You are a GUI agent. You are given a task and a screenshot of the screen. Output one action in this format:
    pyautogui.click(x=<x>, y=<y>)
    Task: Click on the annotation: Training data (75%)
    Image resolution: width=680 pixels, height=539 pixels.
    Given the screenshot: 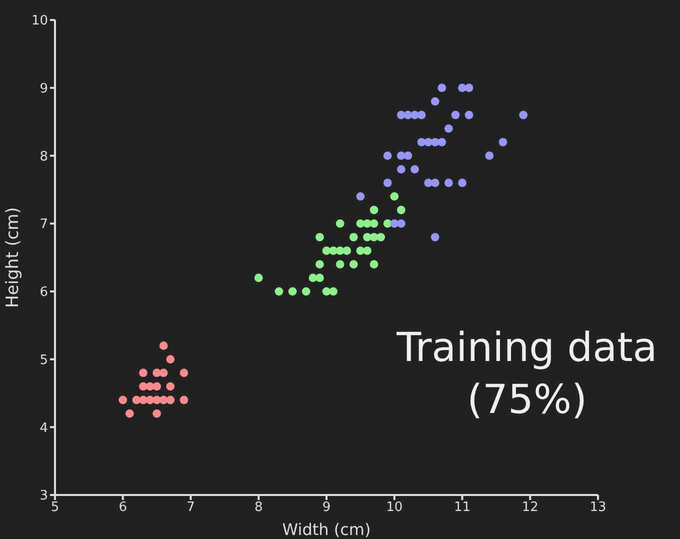 What is the action you would take?
    pyautogui.click(x=527, y=374)
    